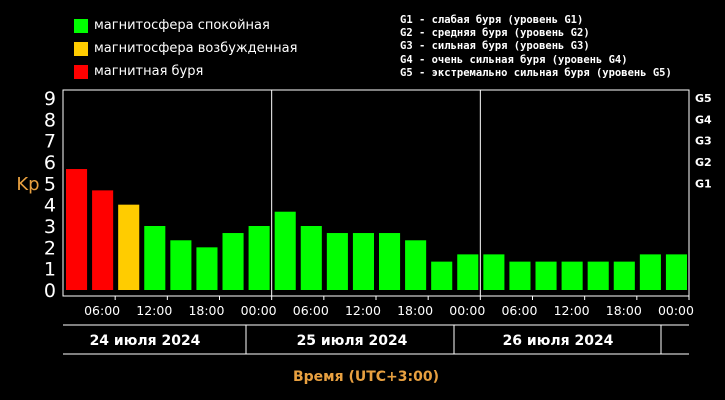 This screenshot has width=725, height=400. I want to click on storm-level-g4: G4 - очень сильная буря (уровень G4), so click(514, 59).